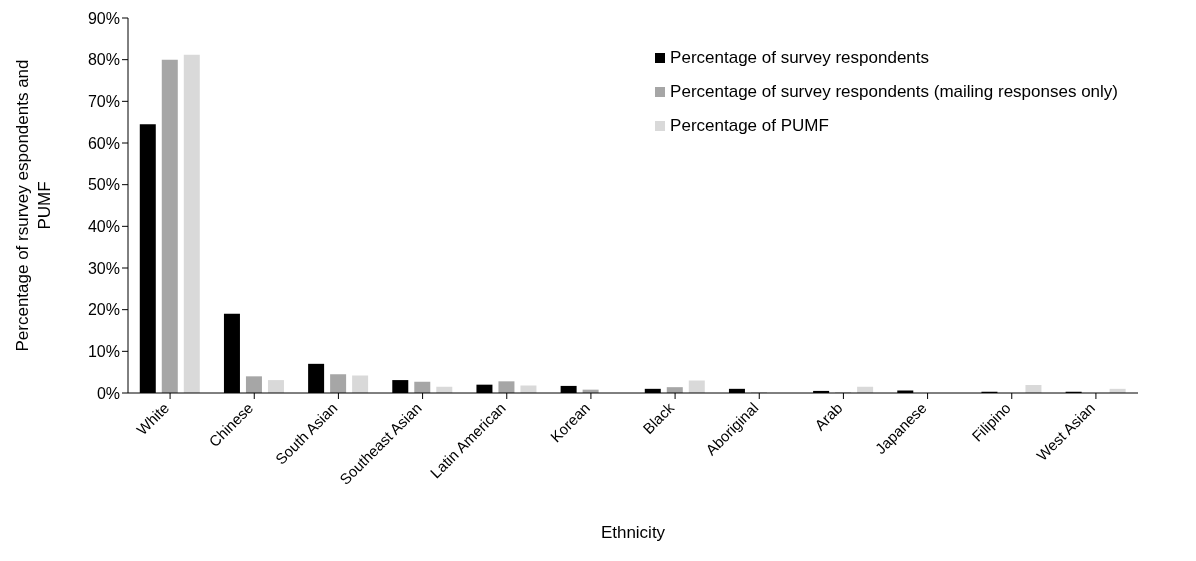 The width and height of the screenshot is (1196, 561). Describe the element at coordinates (103, 352) in the screenshot. I see `y-tick-label: 10%` at that location.